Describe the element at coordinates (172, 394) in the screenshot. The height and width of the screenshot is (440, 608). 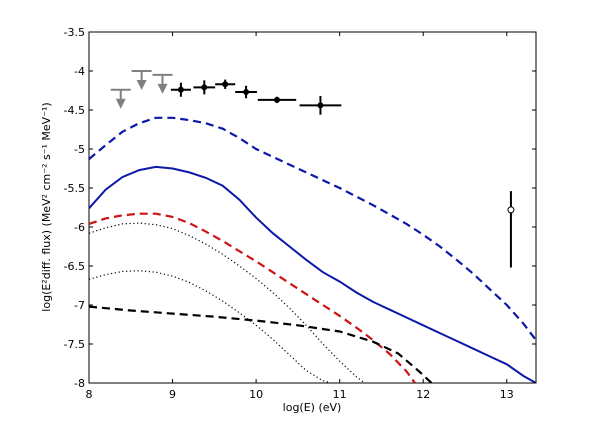
I see `x-tick-label: 9` at that location.